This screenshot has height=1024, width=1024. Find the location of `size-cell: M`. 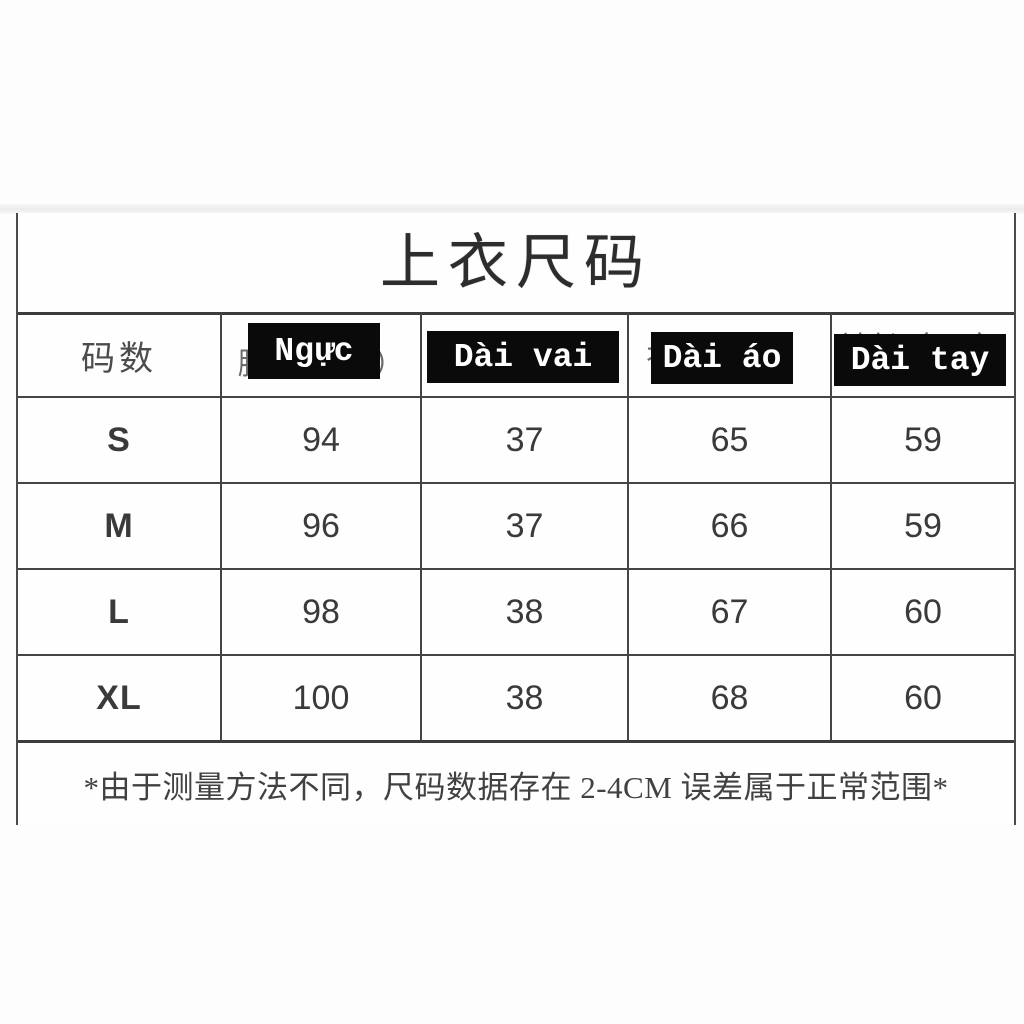

size-cell: M is located at coordinates (120, 525).